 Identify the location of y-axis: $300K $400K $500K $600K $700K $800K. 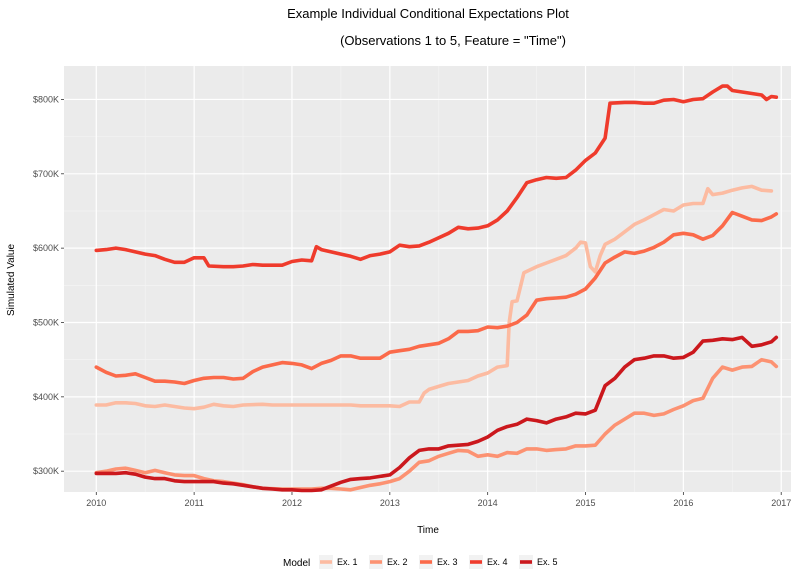
(48, 285).